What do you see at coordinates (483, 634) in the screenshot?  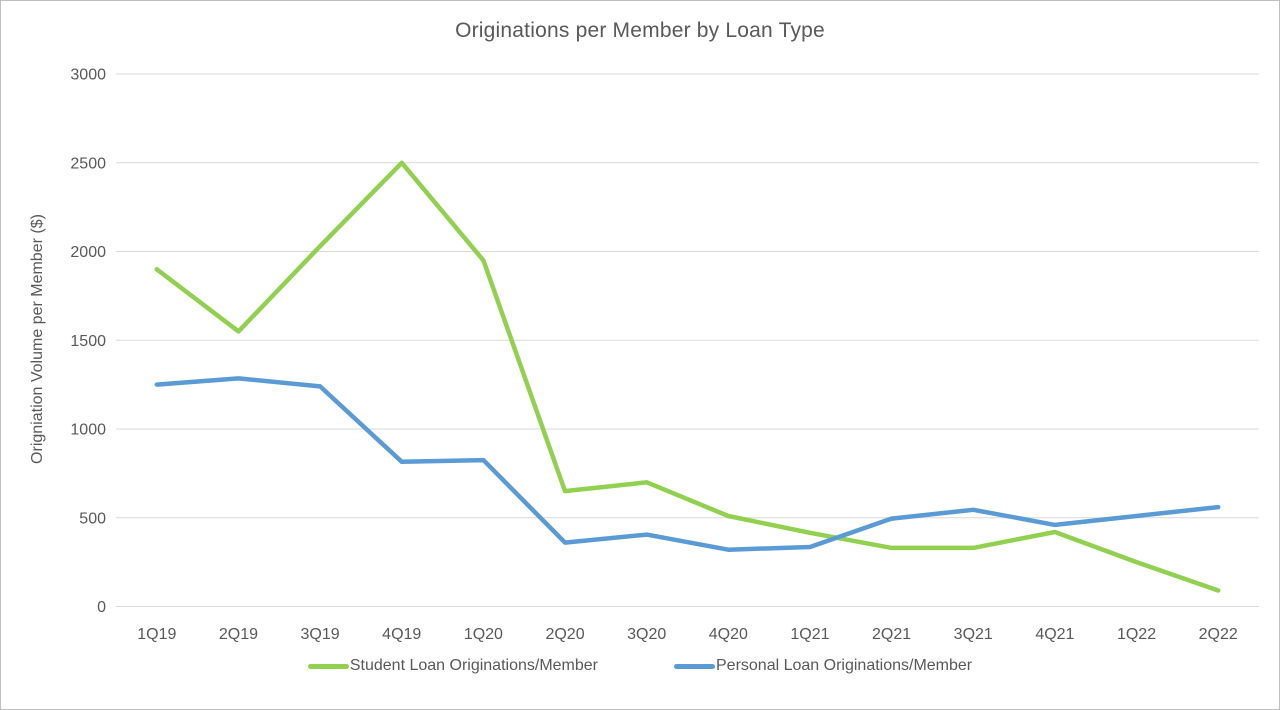 I see `x-tick-label: 1Q20` at bounding box center [483, 634].